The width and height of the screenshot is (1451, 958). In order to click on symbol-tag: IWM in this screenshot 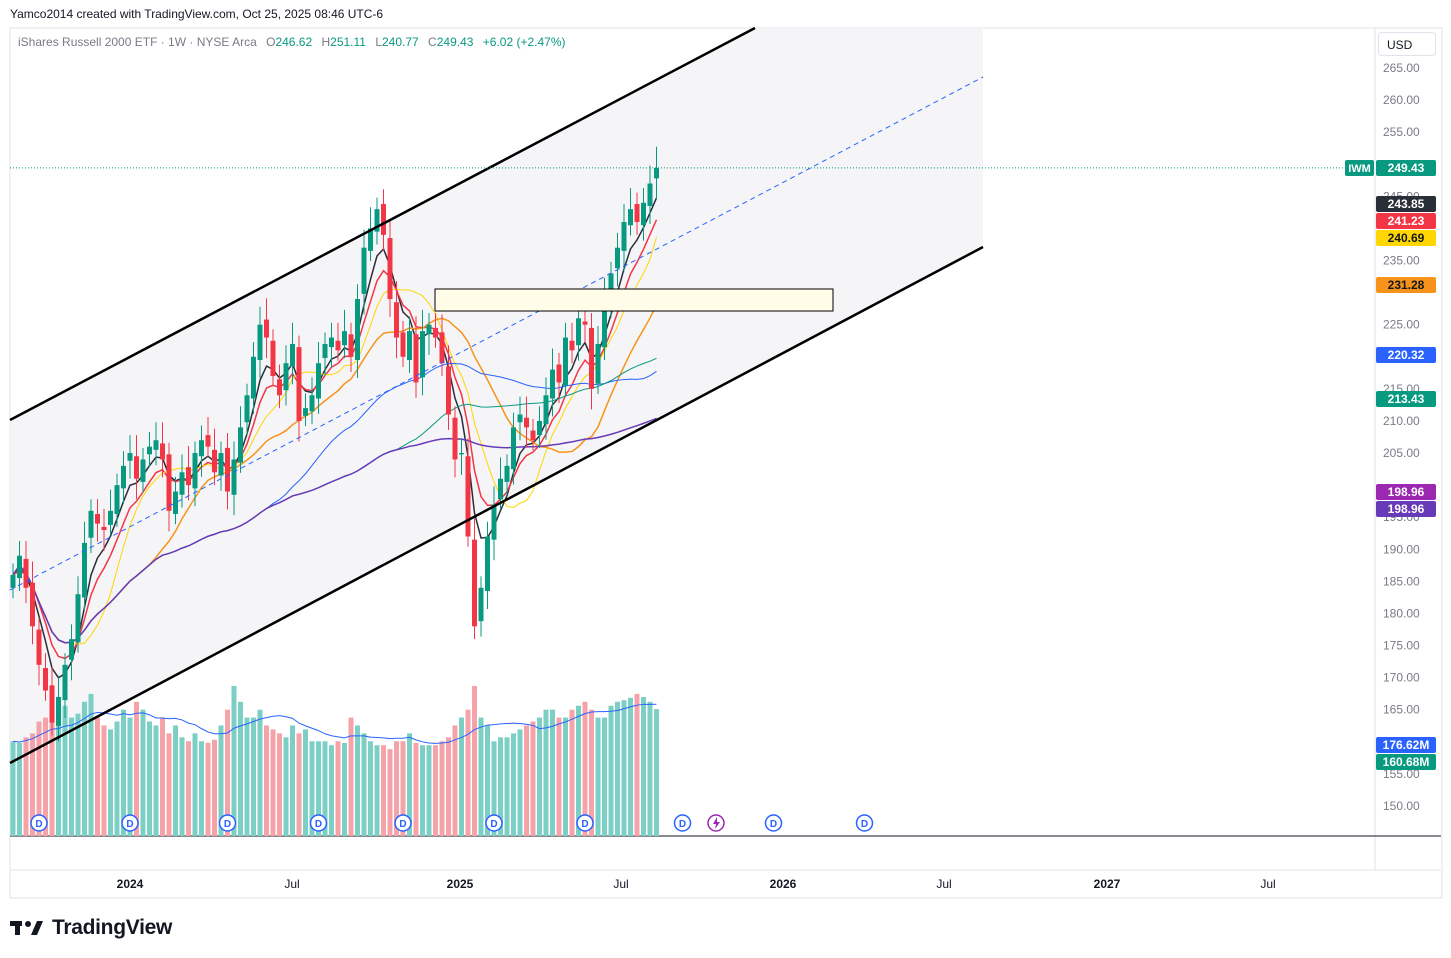, I will do `click(1359, 169)`.